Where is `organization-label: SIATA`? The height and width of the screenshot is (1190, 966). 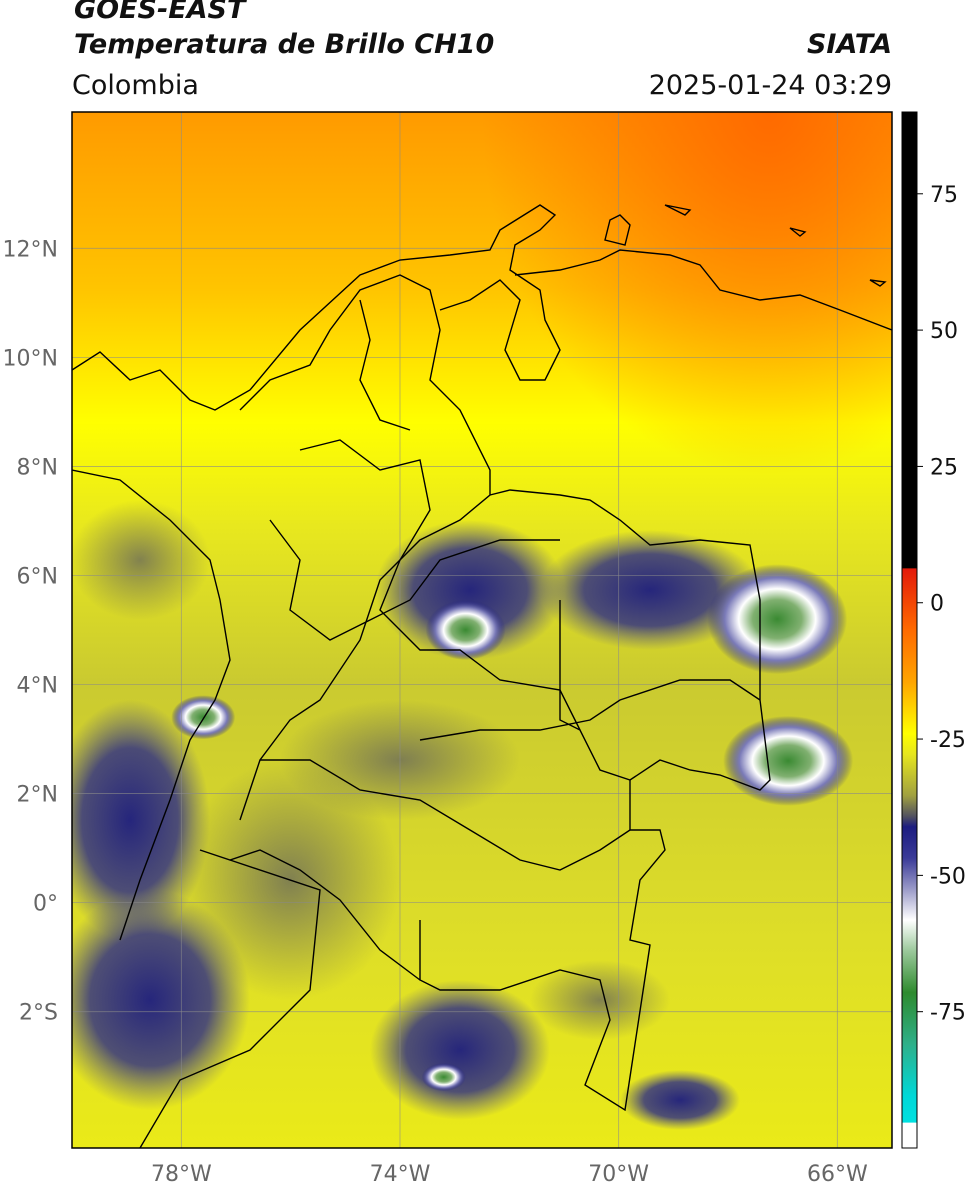 organization-label: SIATA is located at coordinates (849, 44).